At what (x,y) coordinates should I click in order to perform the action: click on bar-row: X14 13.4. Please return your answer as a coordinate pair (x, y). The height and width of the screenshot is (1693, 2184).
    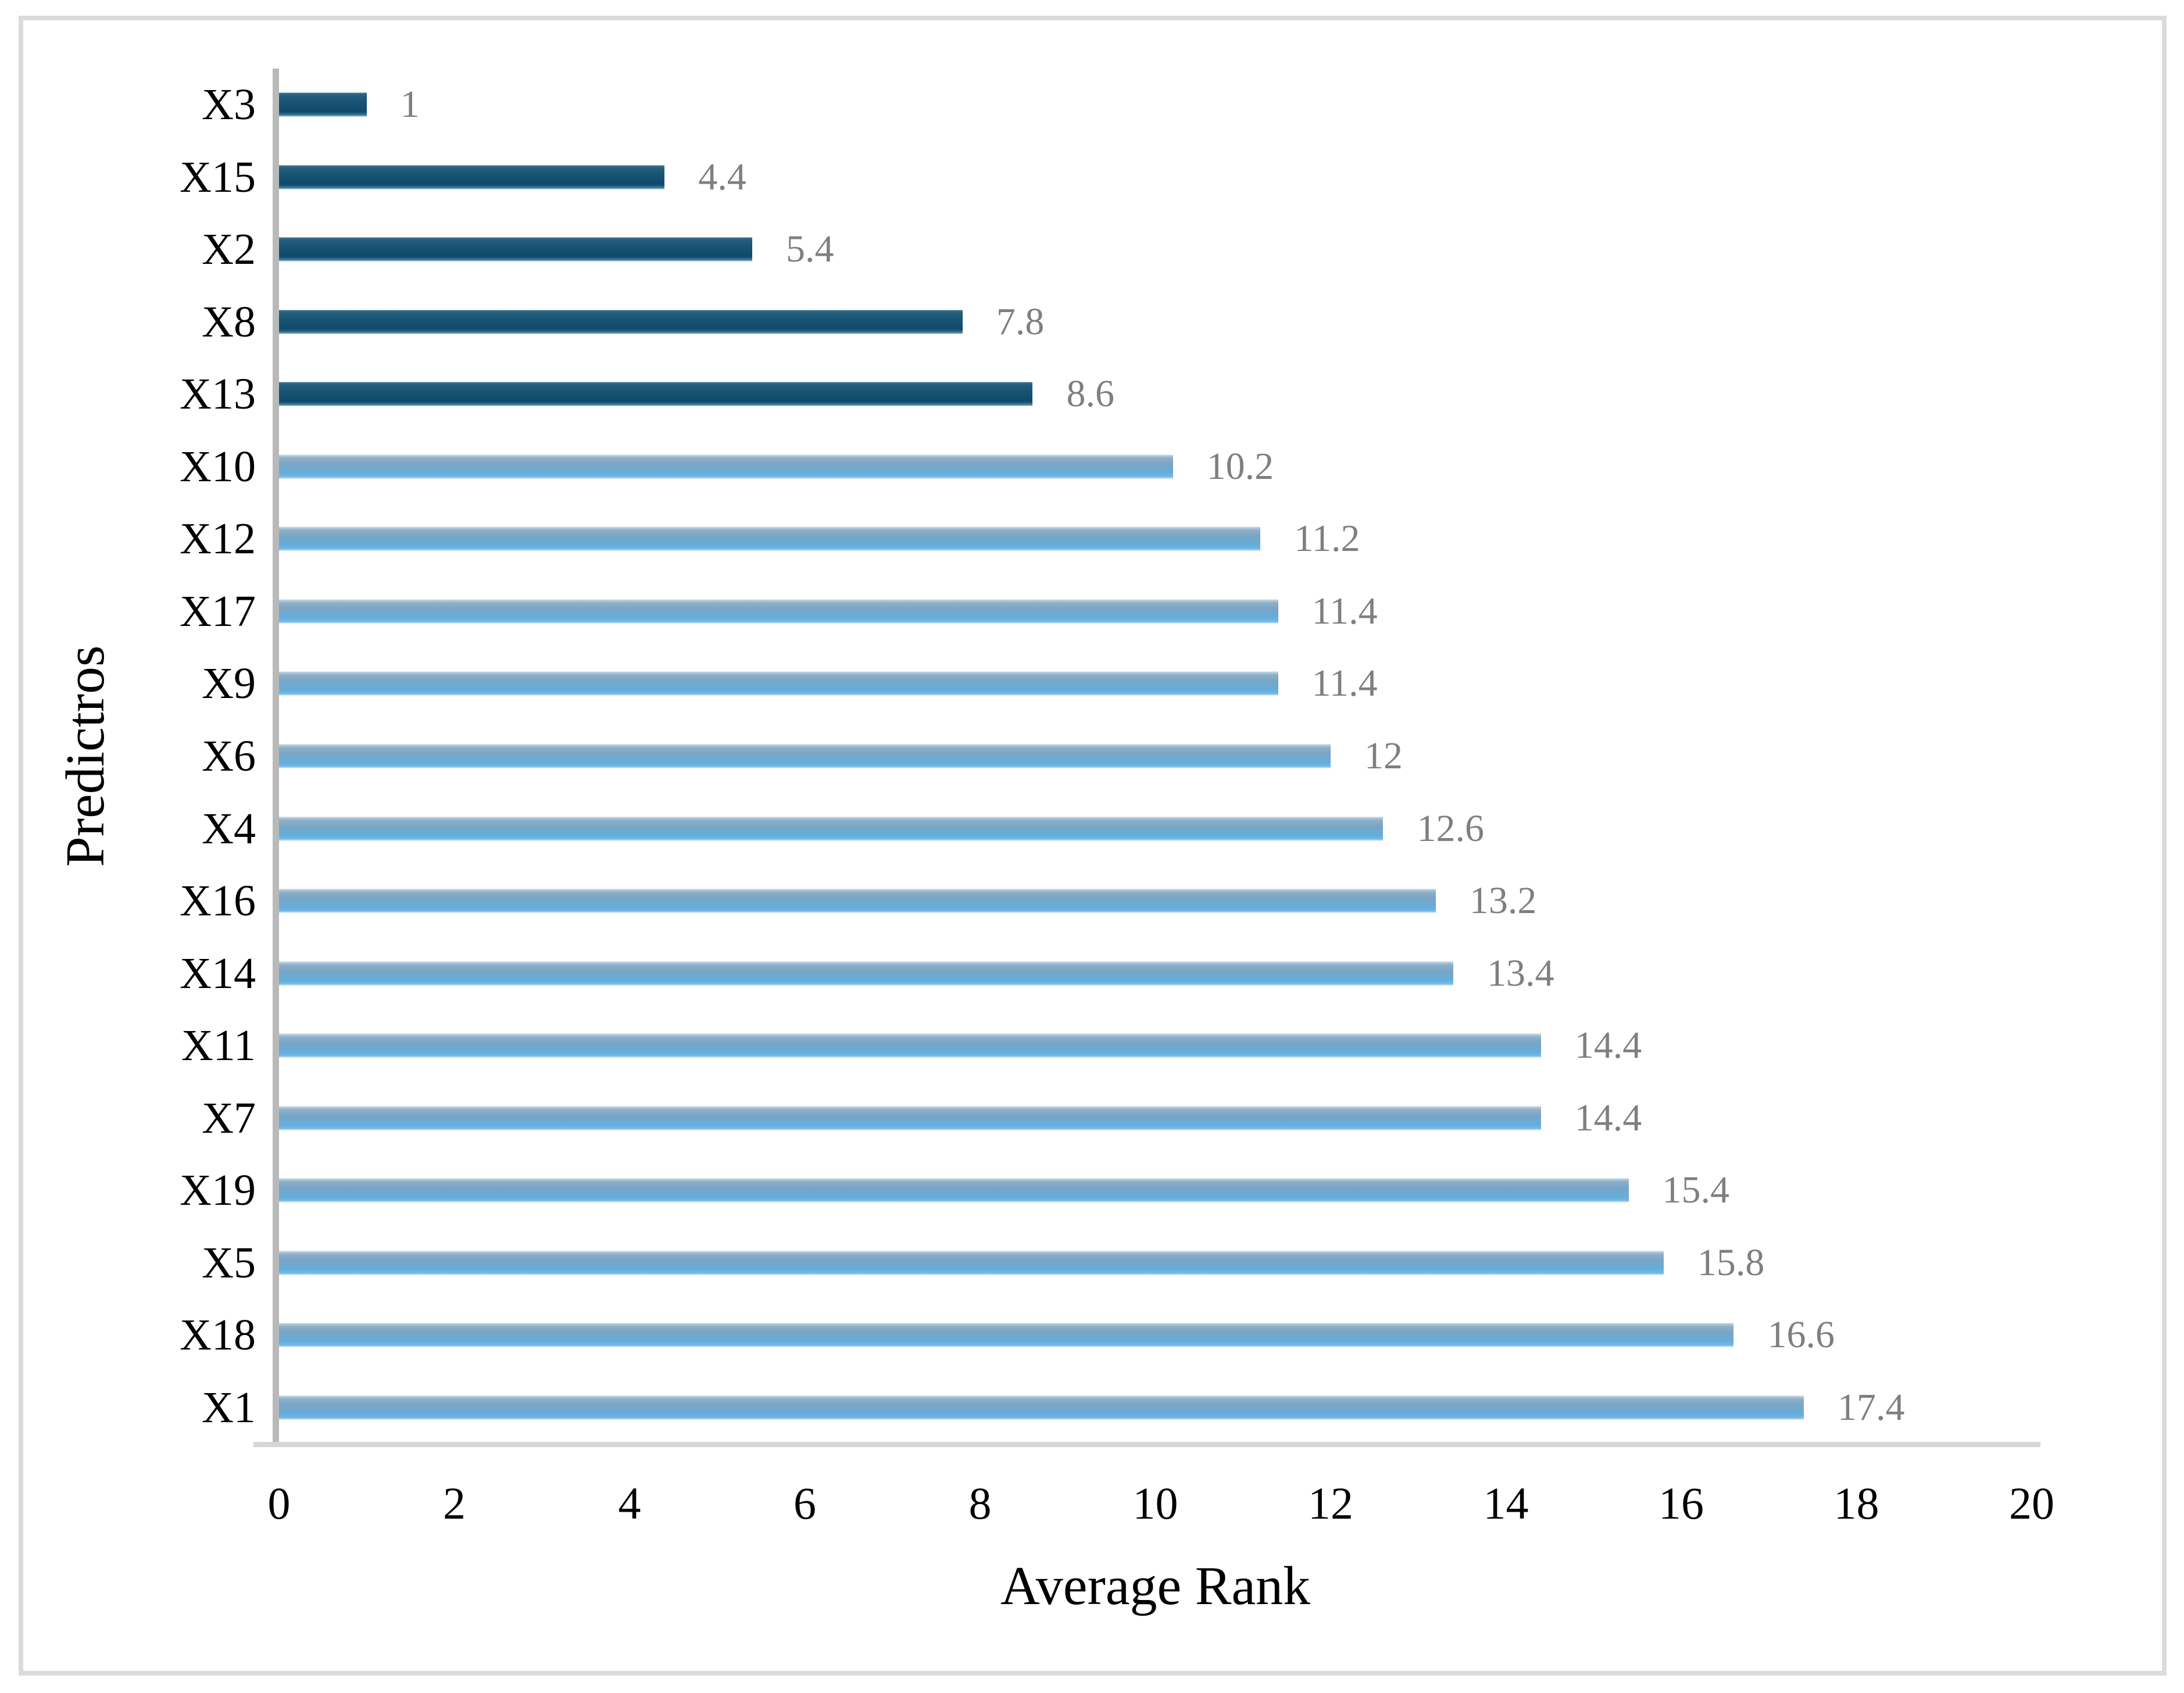
    Looking at the image, I should click on (1106, 974).